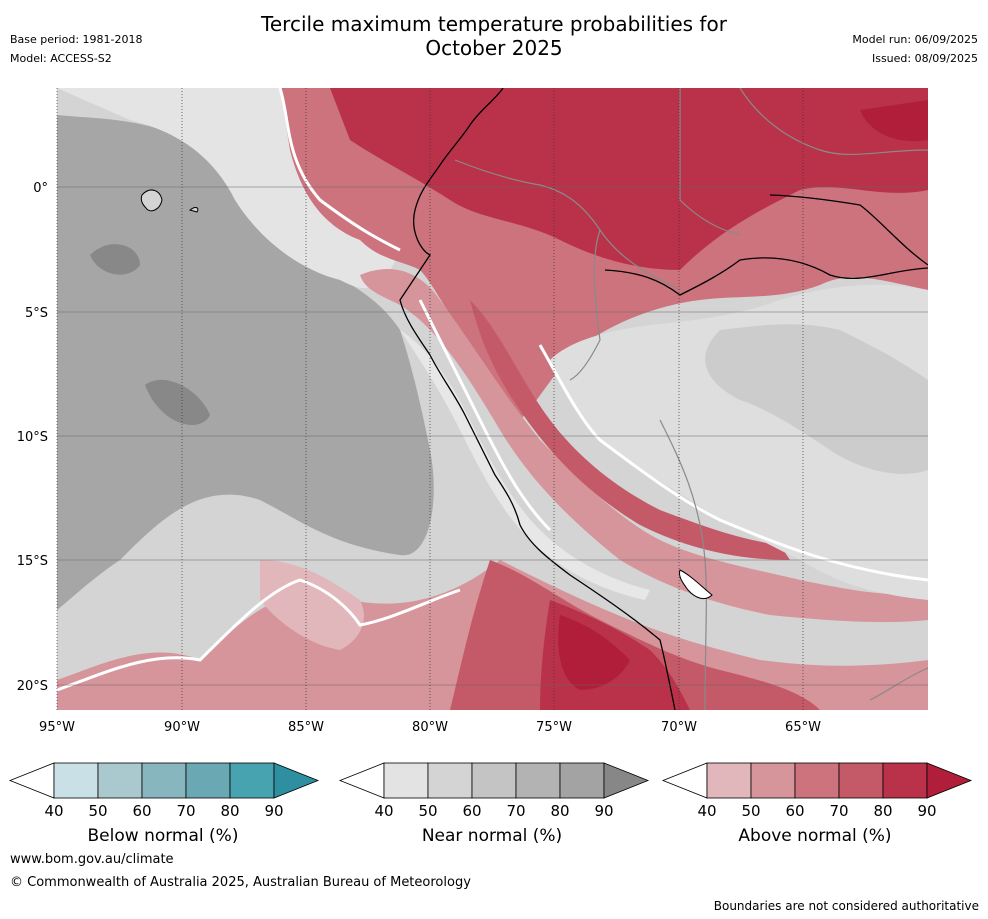  I want to click on latitude-labels: 0° 5°S 10°S 15°S 20°S, so click(32, 437).